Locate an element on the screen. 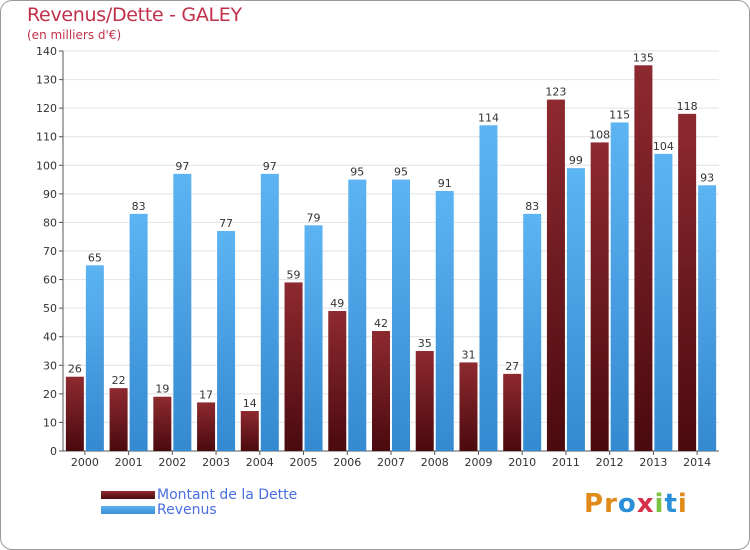 This screenshot has width=750, height=550. x-tick-label: 2008 is located at coordinates (435, 462).